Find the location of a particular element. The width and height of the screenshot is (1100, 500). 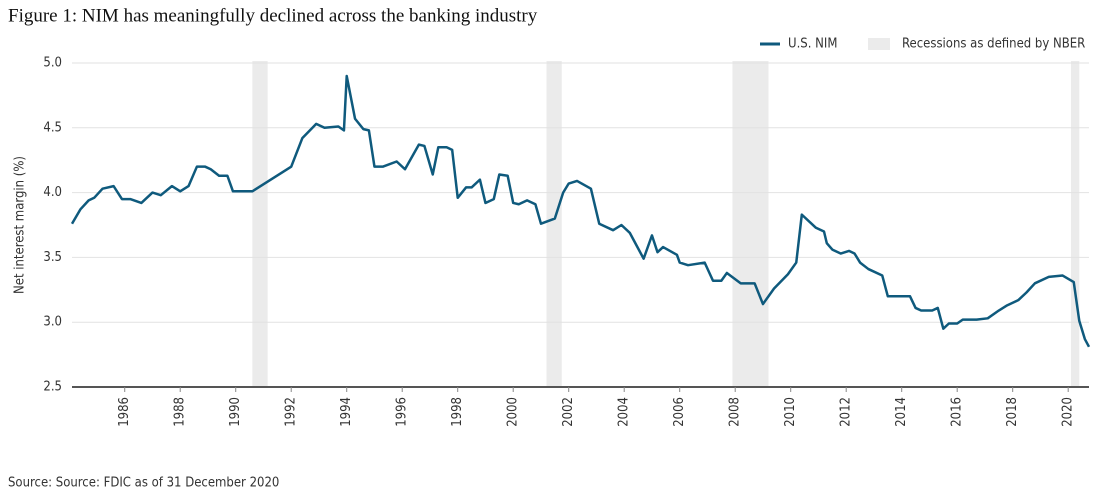

x-tick-label: 1986 is located at coordinates (124, 412).